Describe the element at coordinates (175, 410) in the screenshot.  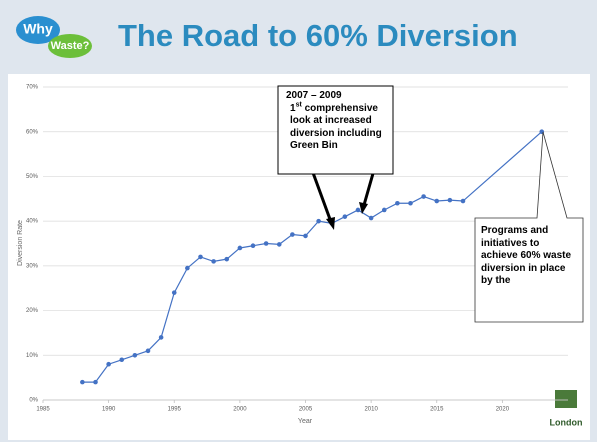
I see `x-tick-label: 1995` at that location.